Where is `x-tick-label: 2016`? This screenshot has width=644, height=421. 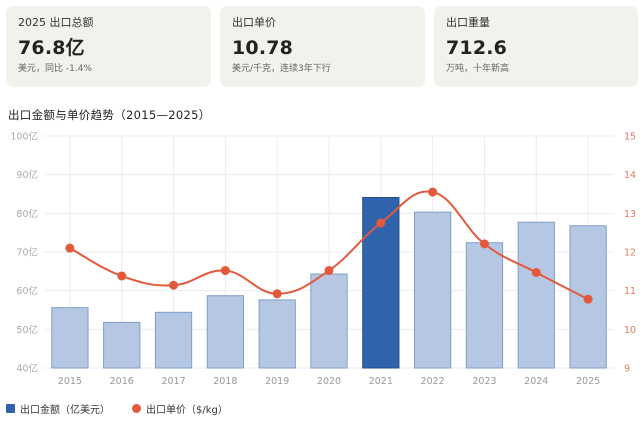 x-tick-label: 2016 is located at coordinates (122, 381).